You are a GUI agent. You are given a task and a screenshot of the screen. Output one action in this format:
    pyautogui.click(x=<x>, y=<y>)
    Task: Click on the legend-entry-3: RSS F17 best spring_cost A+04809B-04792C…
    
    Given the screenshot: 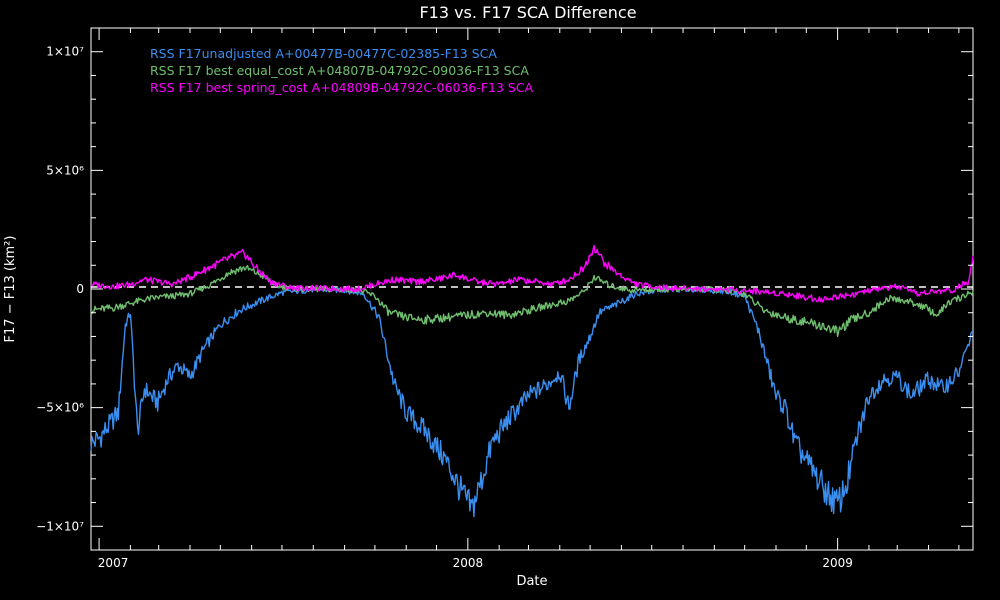 What is the action you would take?
    pyautogui.click(x=342, y=87)
    